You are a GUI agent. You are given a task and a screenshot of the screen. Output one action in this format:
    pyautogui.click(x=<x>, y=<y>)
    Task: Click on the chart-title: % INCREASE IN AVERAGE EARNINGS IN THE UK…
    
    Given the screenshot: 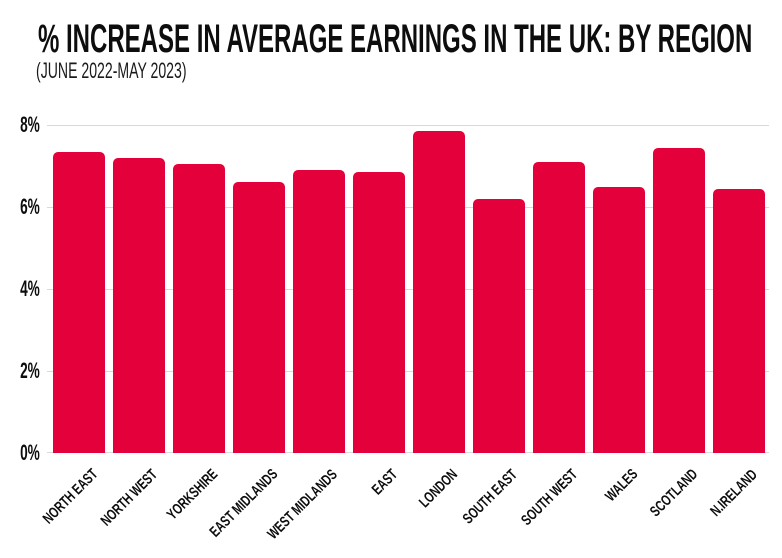 What is the action you would take?
    pyautogui.click(x=395, y=39)
    